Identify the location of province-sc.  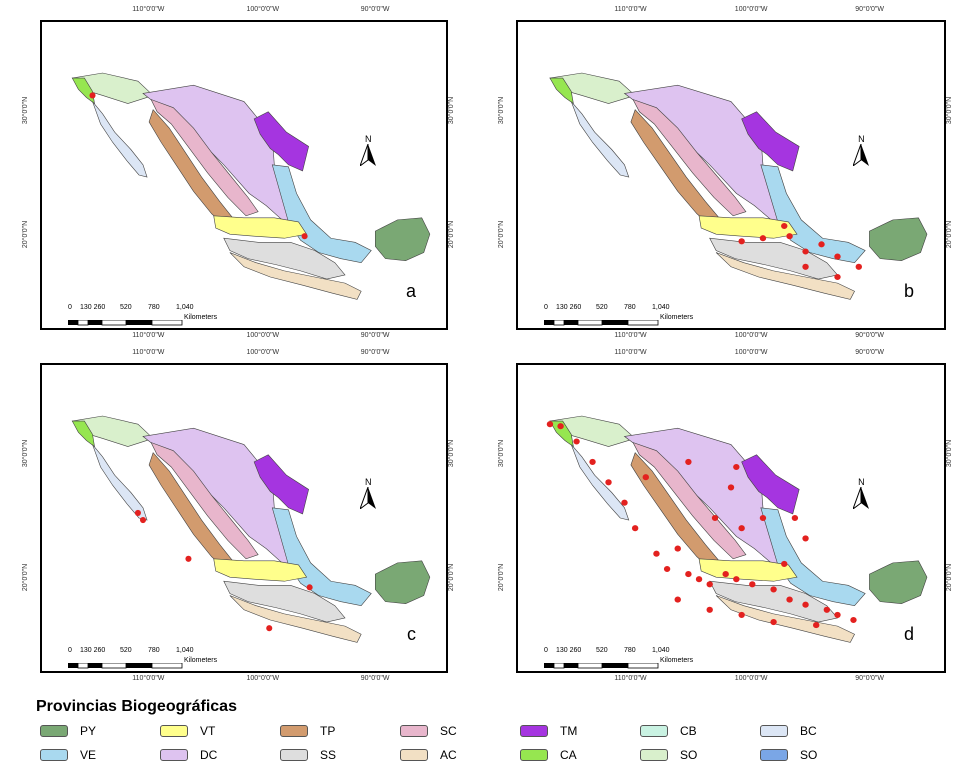
(204, 500).